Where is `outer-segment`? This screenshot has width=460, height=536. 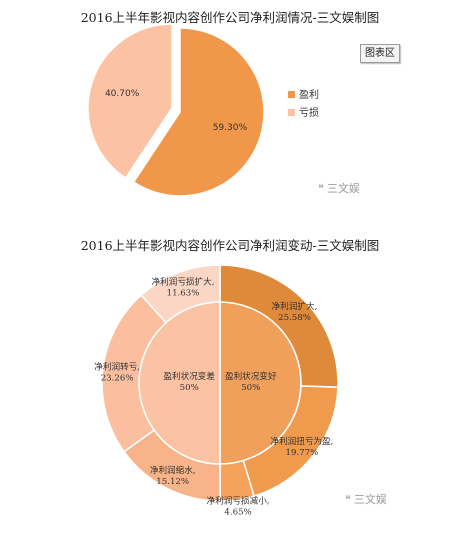
outer-segment is located at coordinates (180, 294).